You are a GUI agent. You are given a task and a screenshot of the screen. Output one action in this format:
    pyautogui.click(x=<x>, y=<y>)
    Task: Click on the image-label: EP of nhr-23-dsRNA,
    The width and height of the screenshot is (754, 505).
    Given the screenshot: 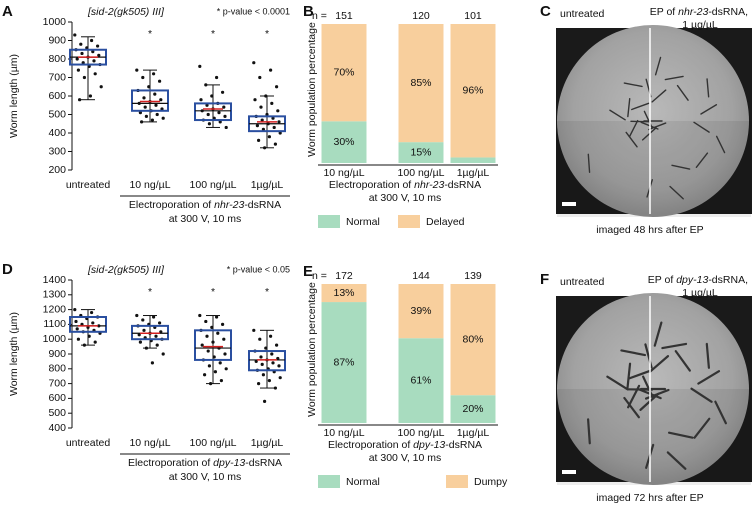 What is the action you would take?
    pyautogui.click(x=699, y=12)
    